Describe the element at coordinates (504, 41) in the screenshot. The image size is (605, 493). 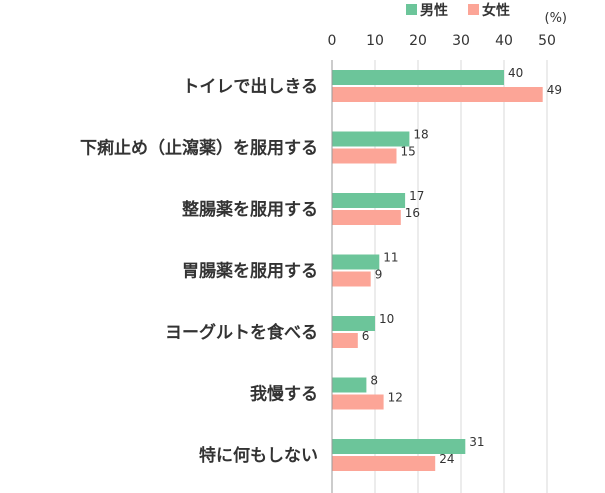
I see `x-tick-label-4: 40` at that location.